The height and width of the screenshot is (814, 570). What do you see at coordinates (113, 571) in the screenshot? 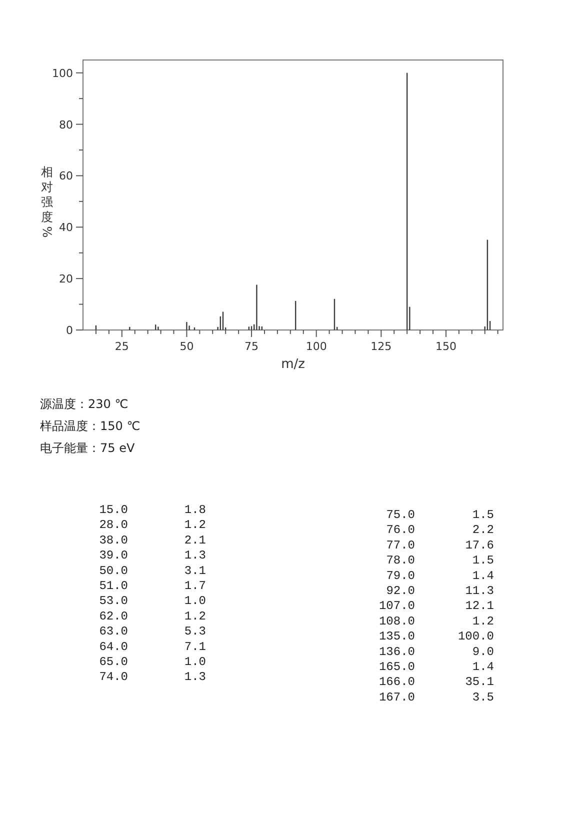
I see `text: 50.0` at bounding box center [113, 571].